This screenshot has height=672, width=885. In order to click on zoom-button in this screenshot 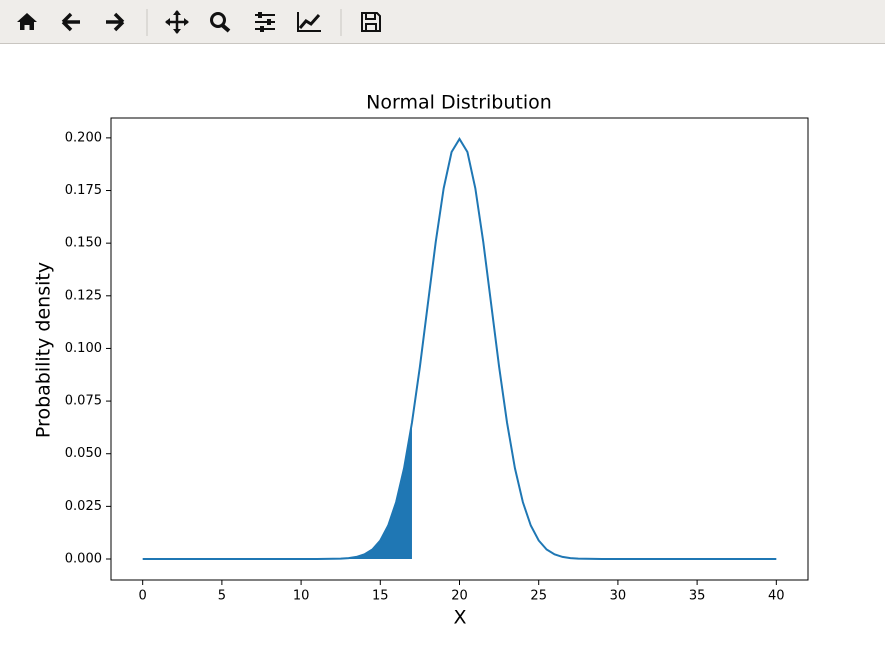, I will do `click(220, 22)`.